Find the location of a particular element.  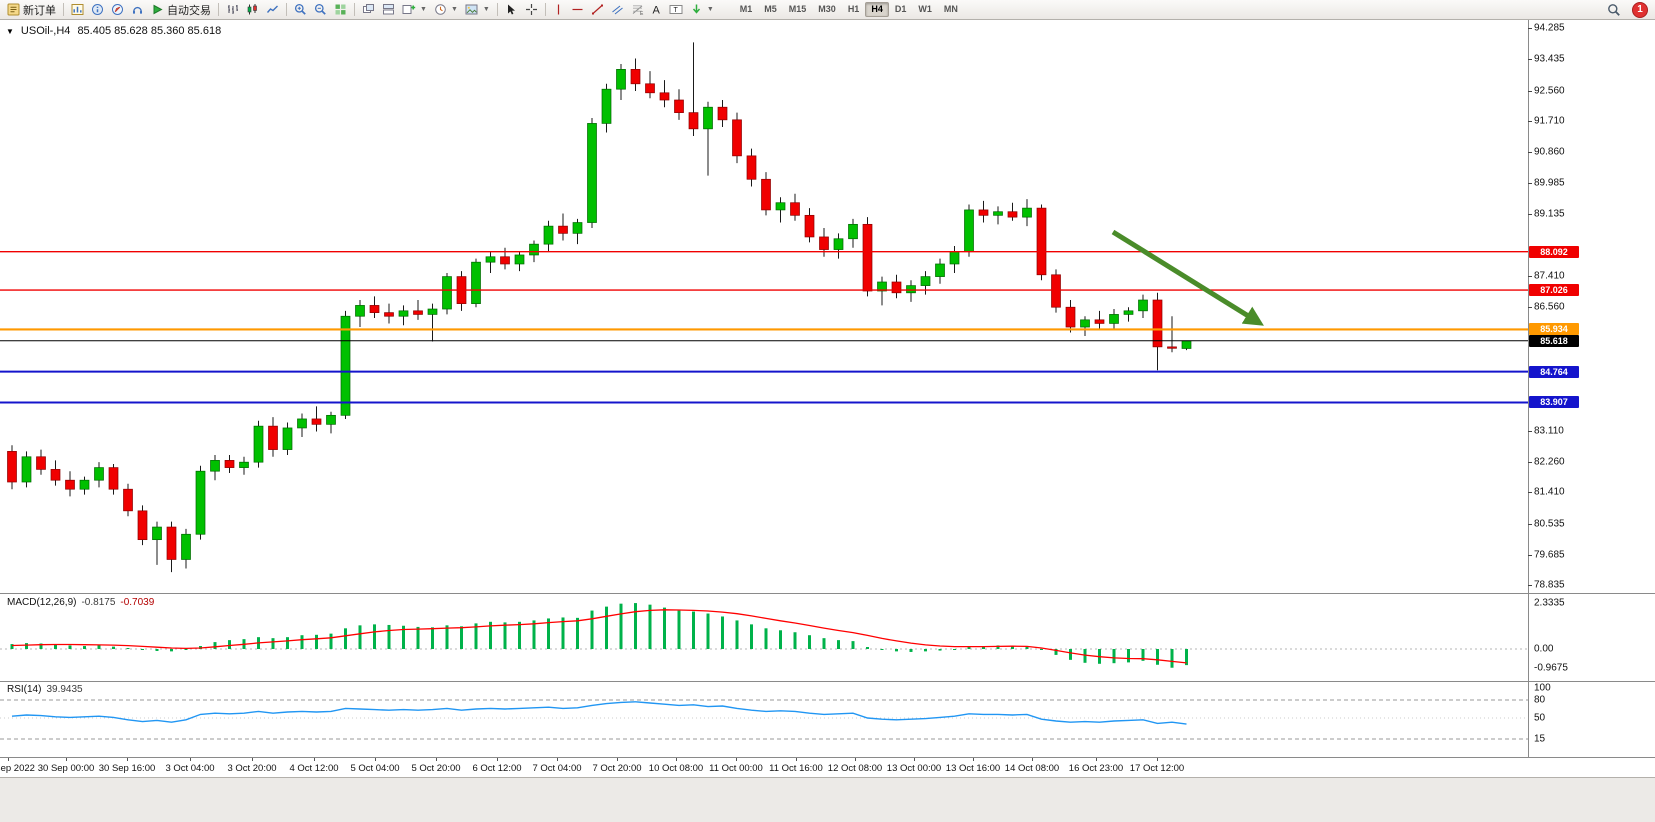

toolbar-right-group: 1 is located at coordinates (1627, 9).